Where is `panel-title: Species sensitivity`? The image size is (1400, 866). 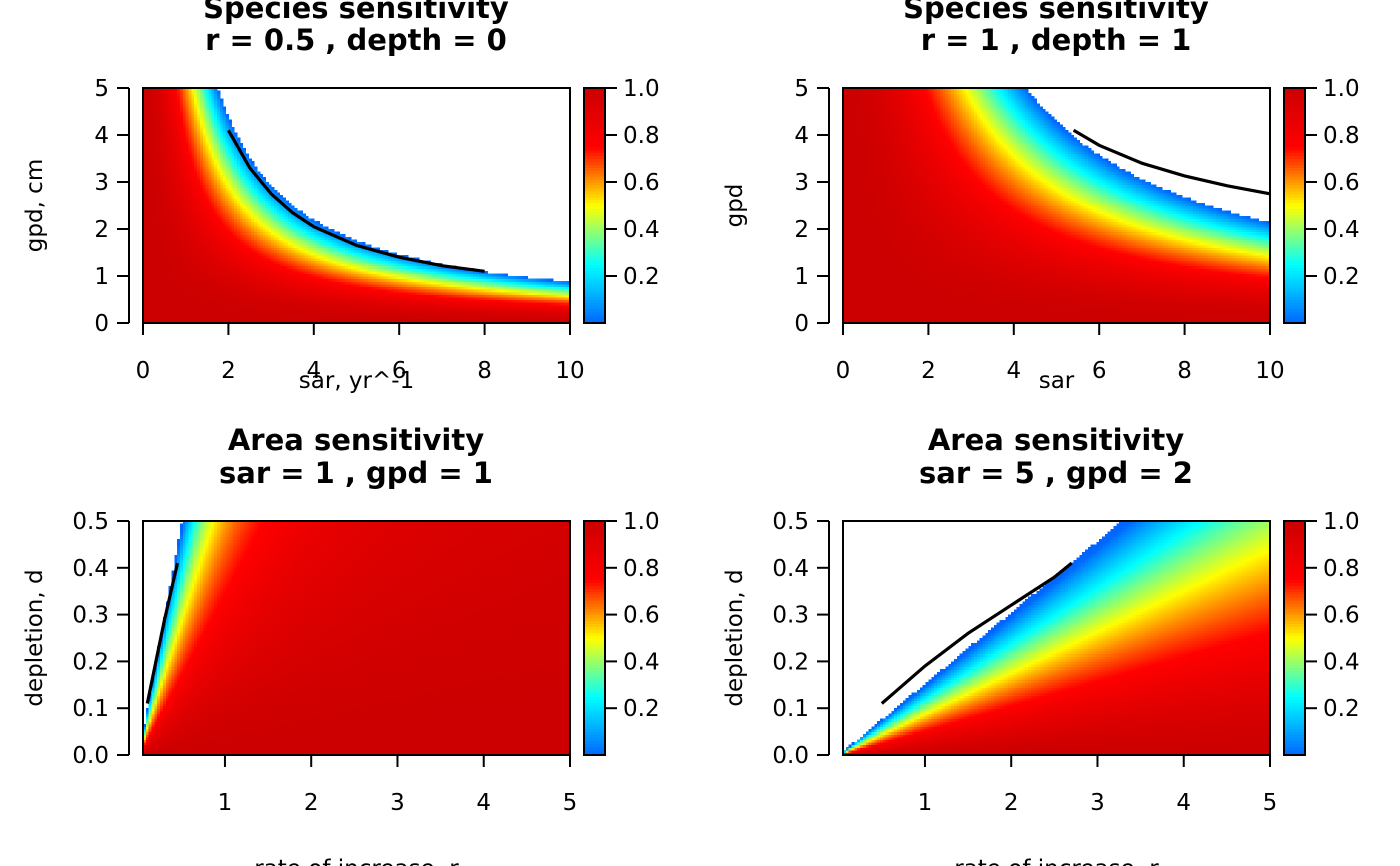 panel-title: Species sensitivity is located at coordinates (356, 12).